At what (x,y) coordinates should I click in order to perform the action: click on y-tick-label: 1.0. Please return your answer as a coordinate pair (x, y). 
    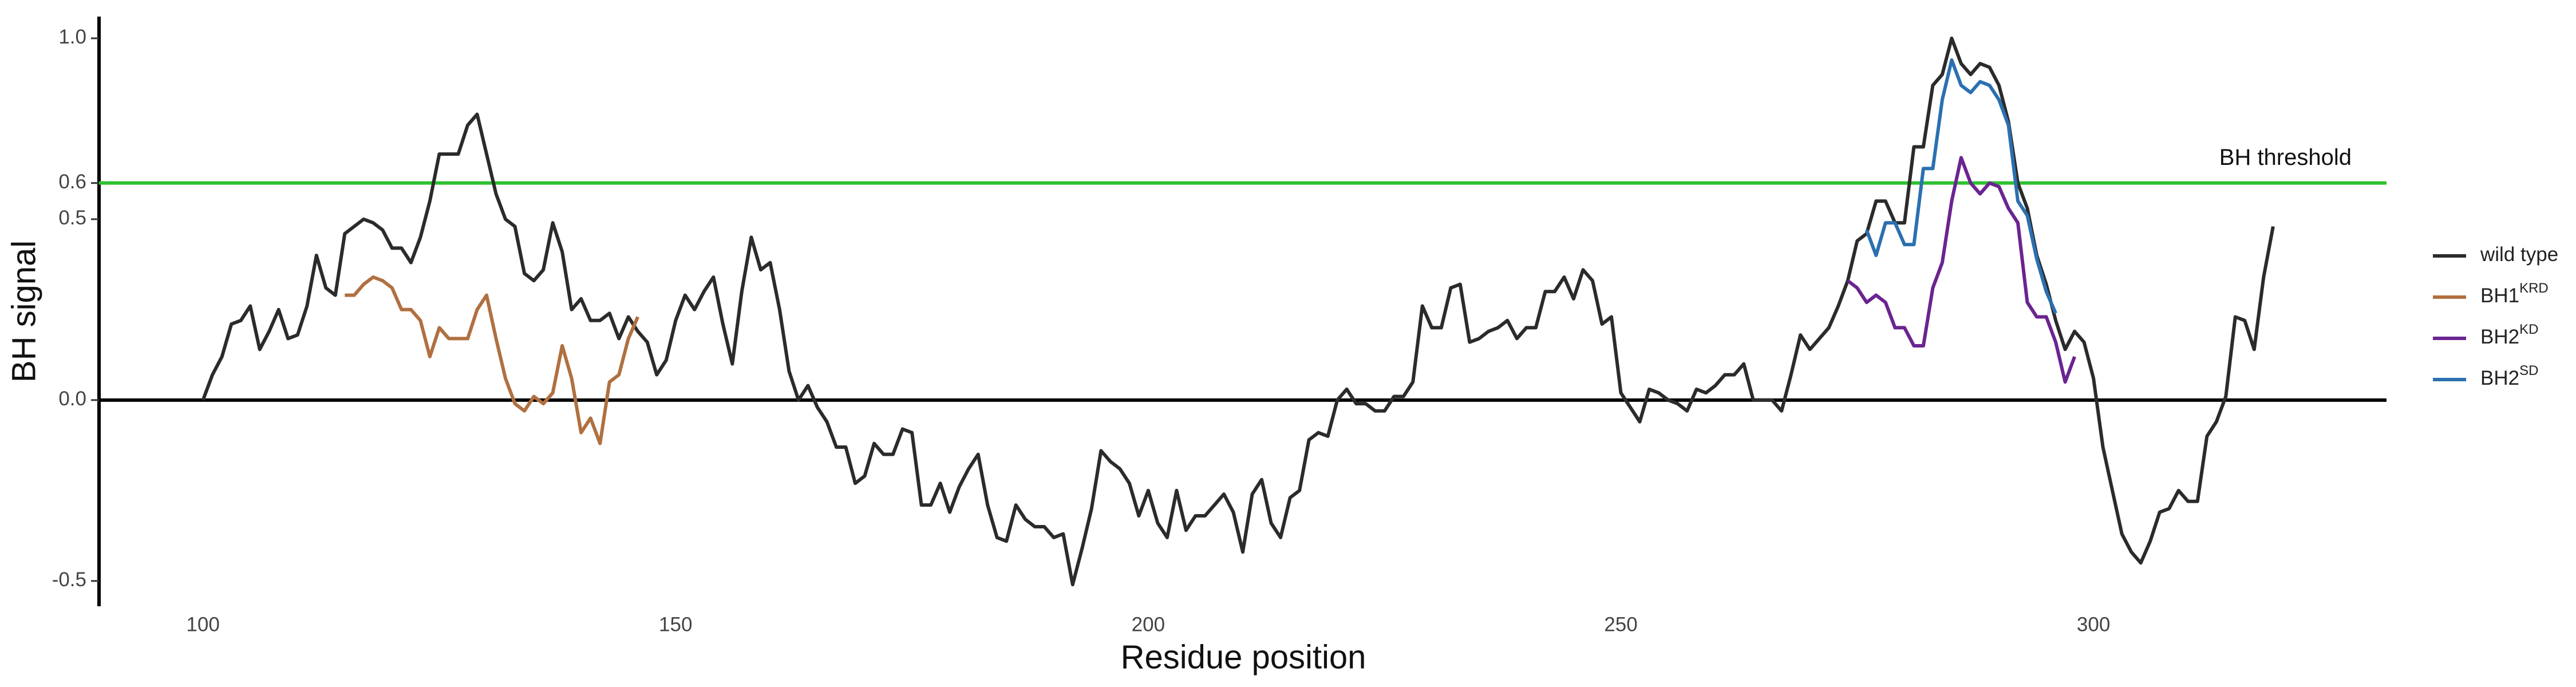
    Looking at the image, I should click on (72, 37).